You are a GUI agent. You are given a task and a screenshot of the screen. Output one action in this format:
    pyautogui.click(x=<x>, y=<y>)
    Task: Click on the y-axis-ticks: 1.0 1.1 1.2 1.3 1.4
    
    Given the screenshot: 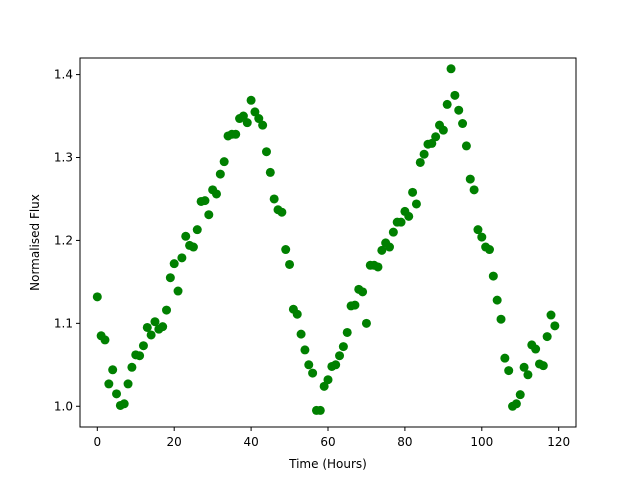 What is the action you would take?
    pyautogui.click(x=67, y=240)
    